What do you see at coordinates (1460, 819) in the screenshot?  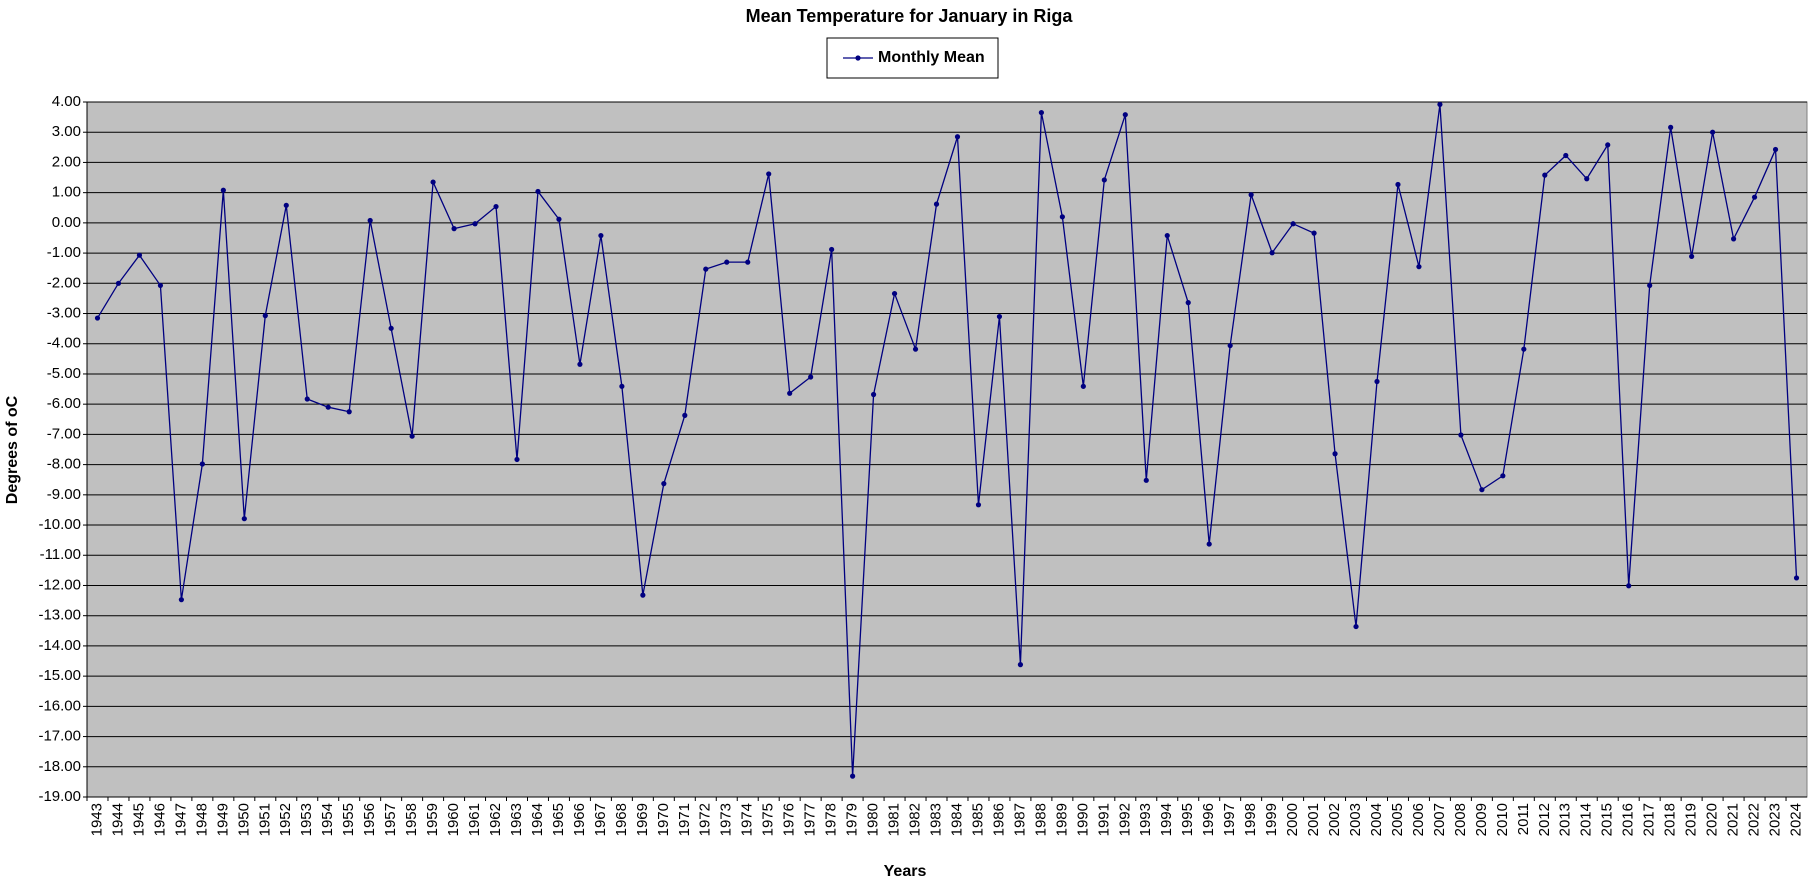 I see `x-tick-label: 2008` at bounding box center [1460, 819].